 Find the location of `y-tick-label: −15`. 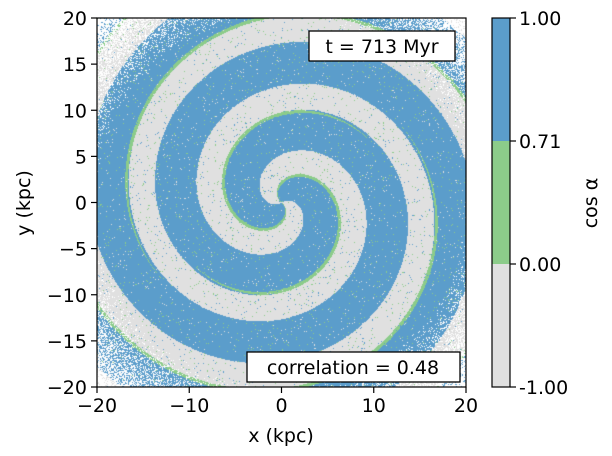

y-tick-label: −15 is located at coordinates (67, 342).